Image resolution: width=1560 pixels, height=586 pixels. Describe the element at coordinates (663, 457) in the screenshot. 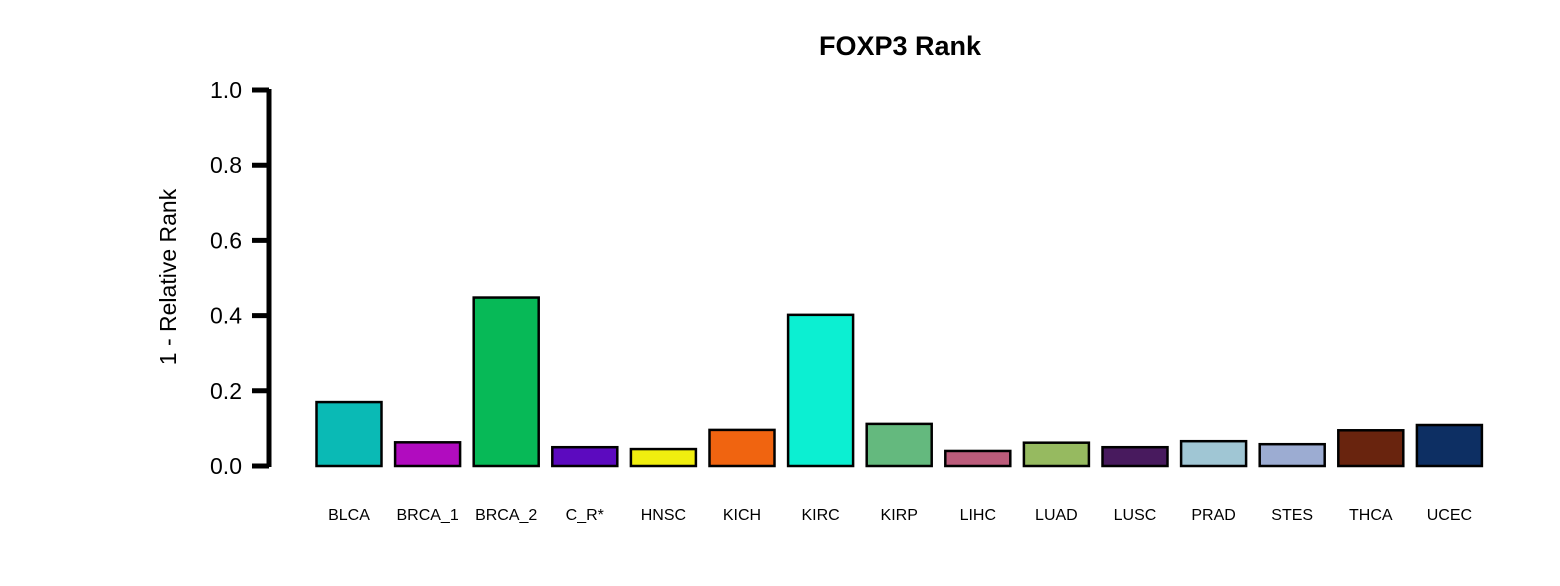

I see `bar-hnsc` at that location.